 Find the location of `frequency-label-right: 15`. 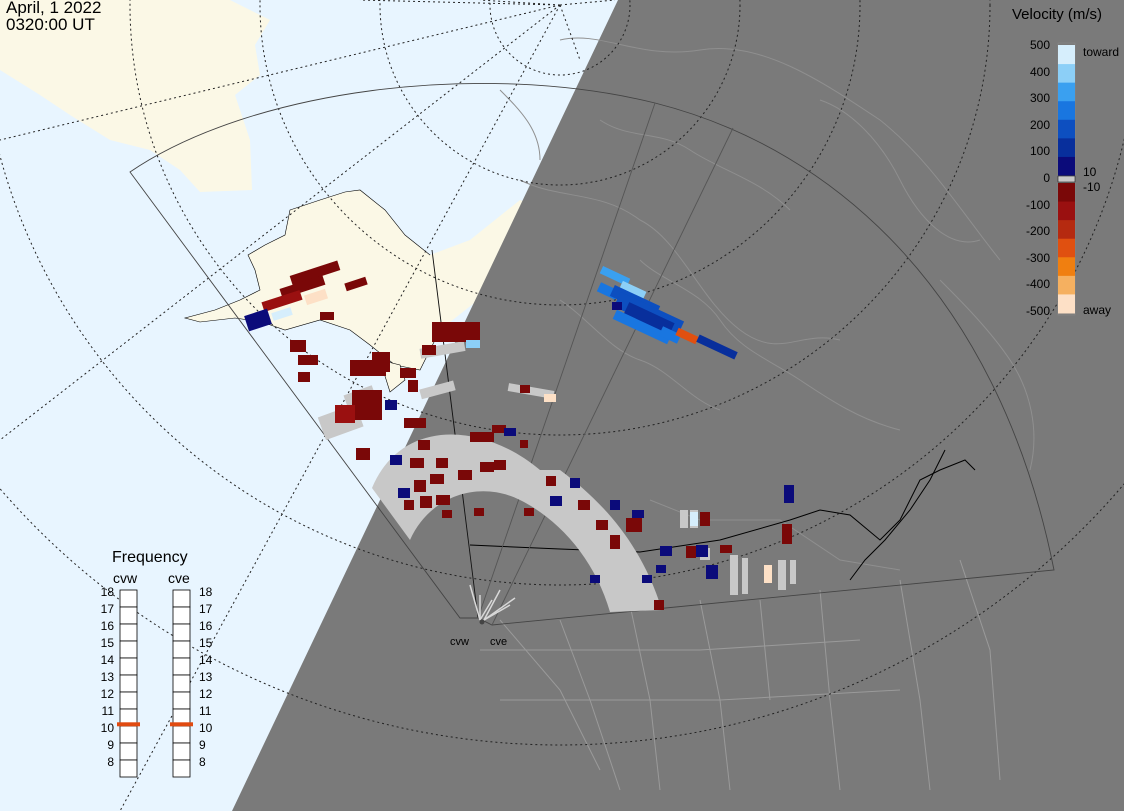

frequency-label-right: 15 is located at coordinates (206, 642).